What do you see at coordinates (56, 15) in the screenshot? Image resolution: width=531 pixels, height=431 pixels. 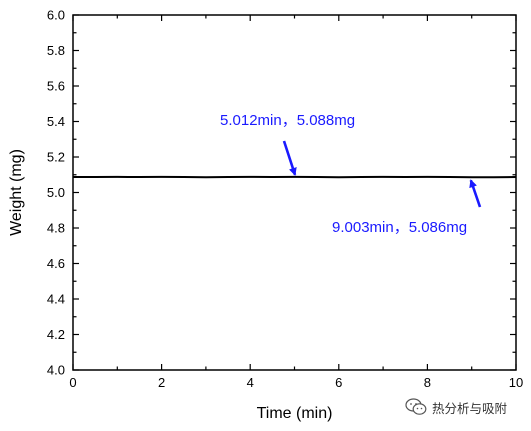 I see `y-tick-label: 6.0` at bounding box center [56, 15].